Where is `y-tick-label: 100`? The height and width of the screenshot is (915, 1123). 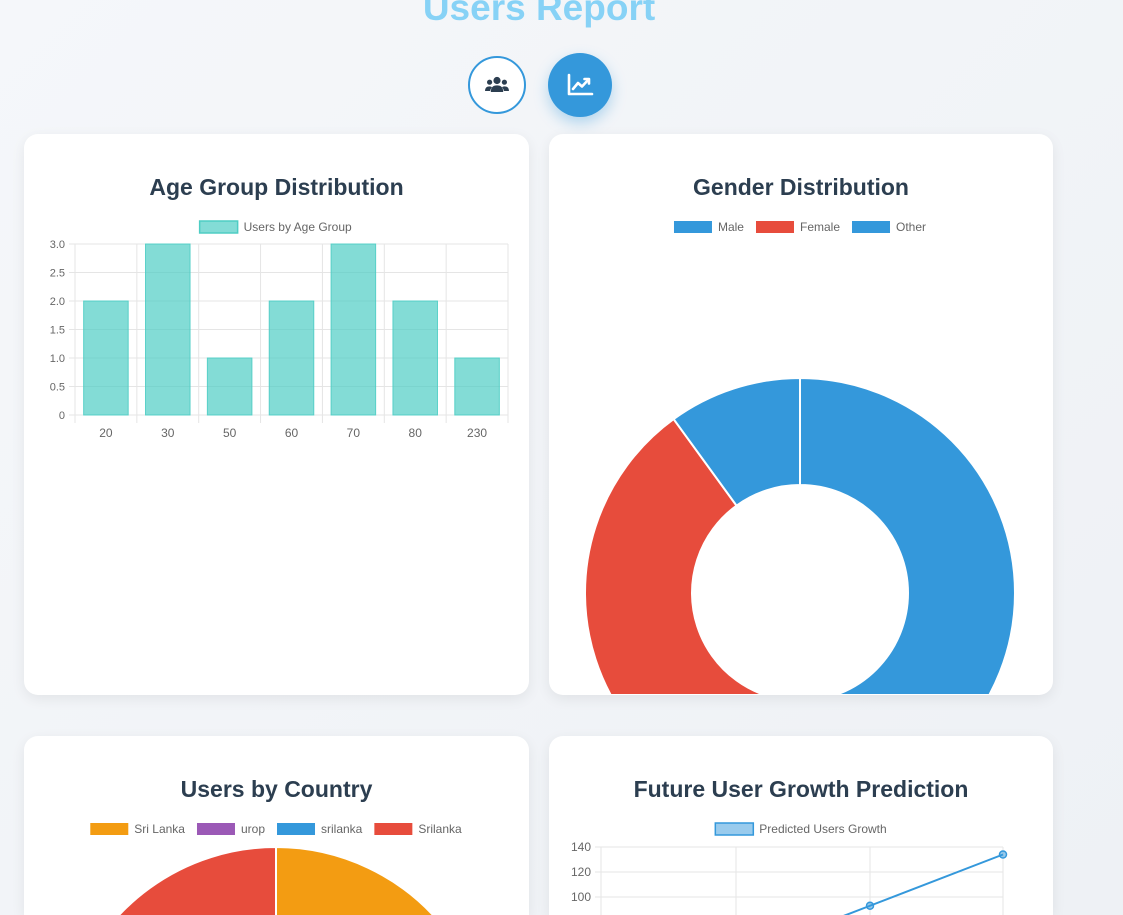 y-tick-label: 100 is located at coordinates (581, 897).